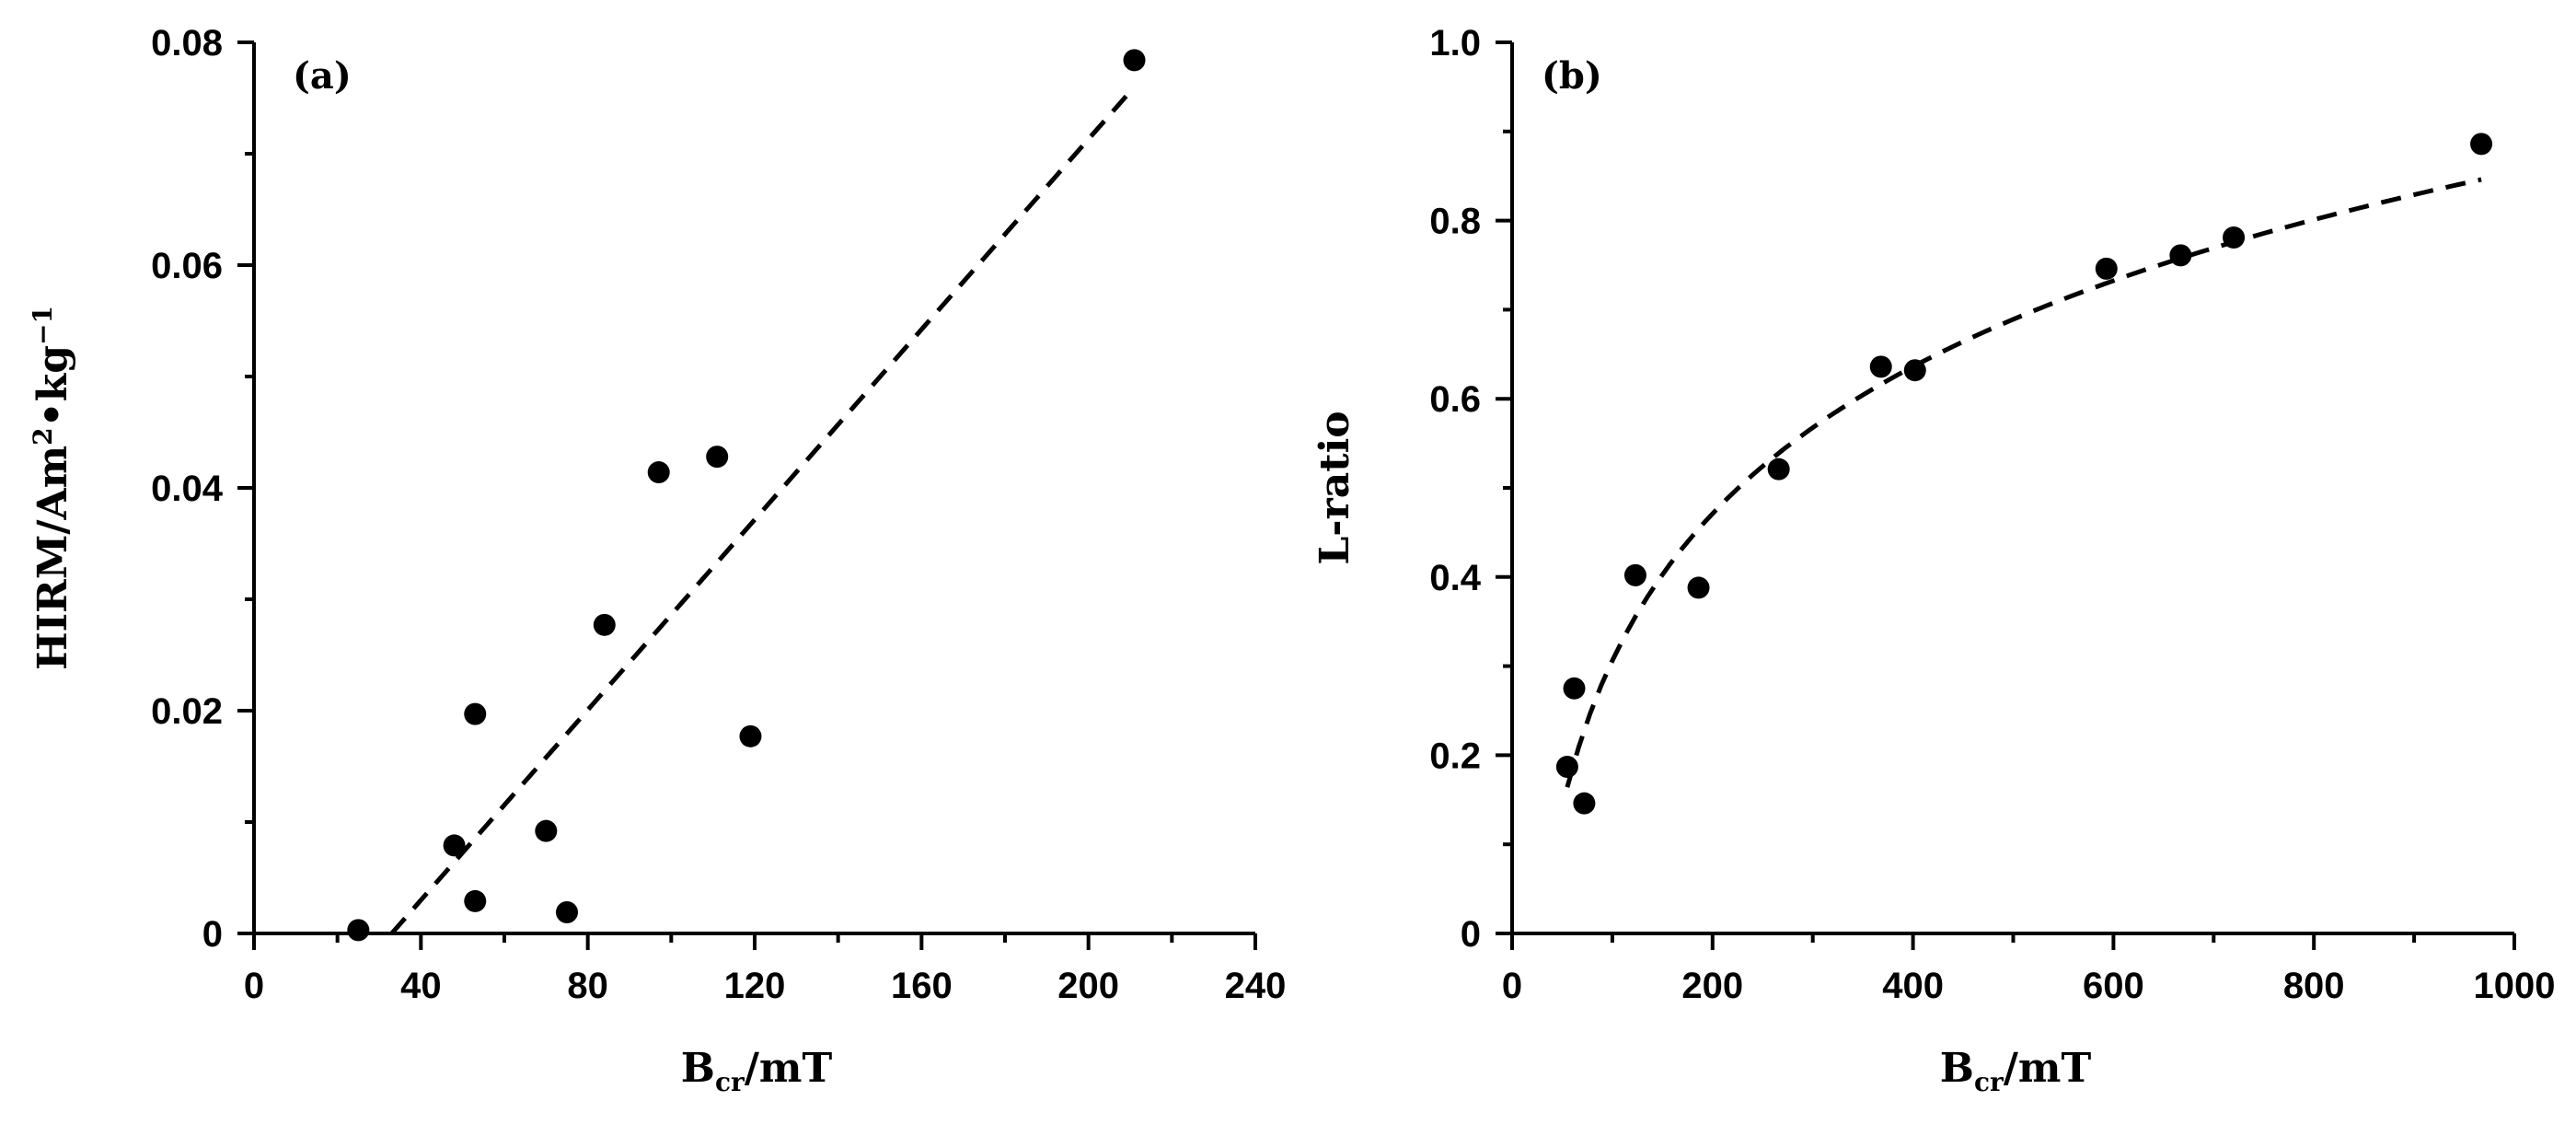  I want to click on x-tick-label: 800, so click(2314, 986).